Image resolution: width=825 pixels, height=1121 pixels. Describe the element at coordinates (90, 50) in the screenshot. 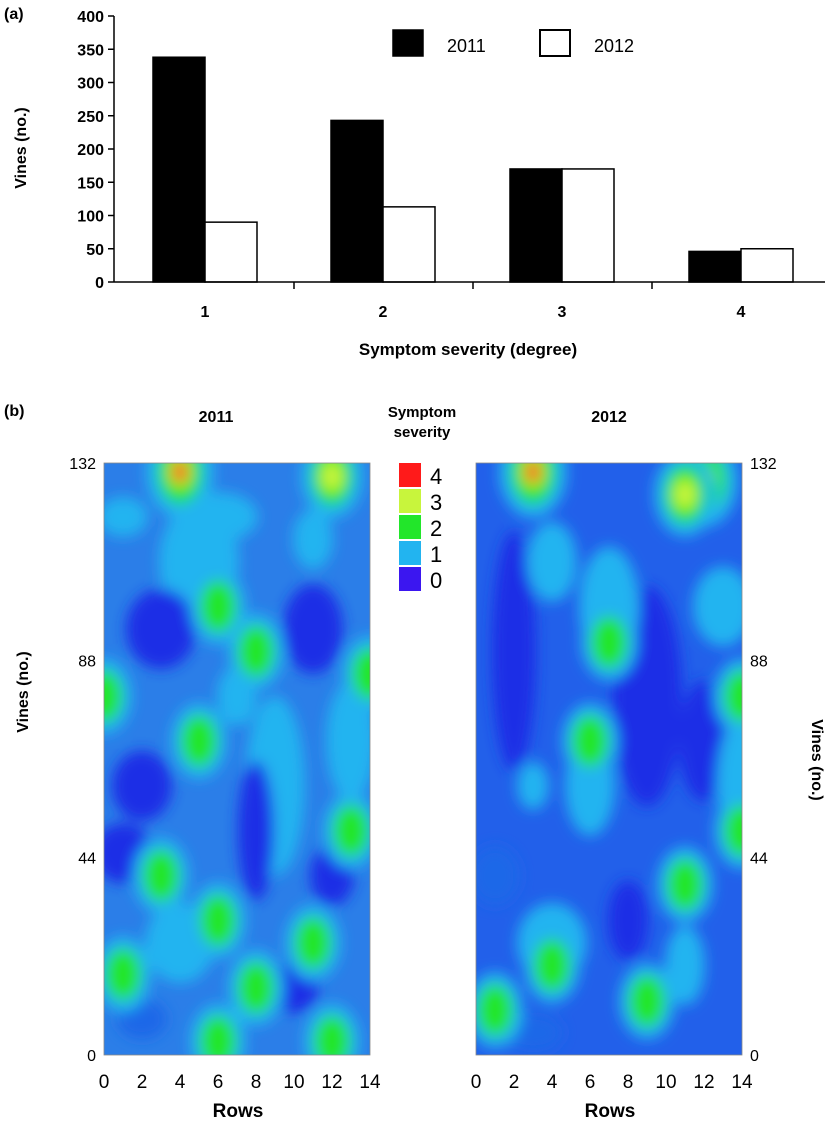

I see `y-tick-label: 350` at that location.